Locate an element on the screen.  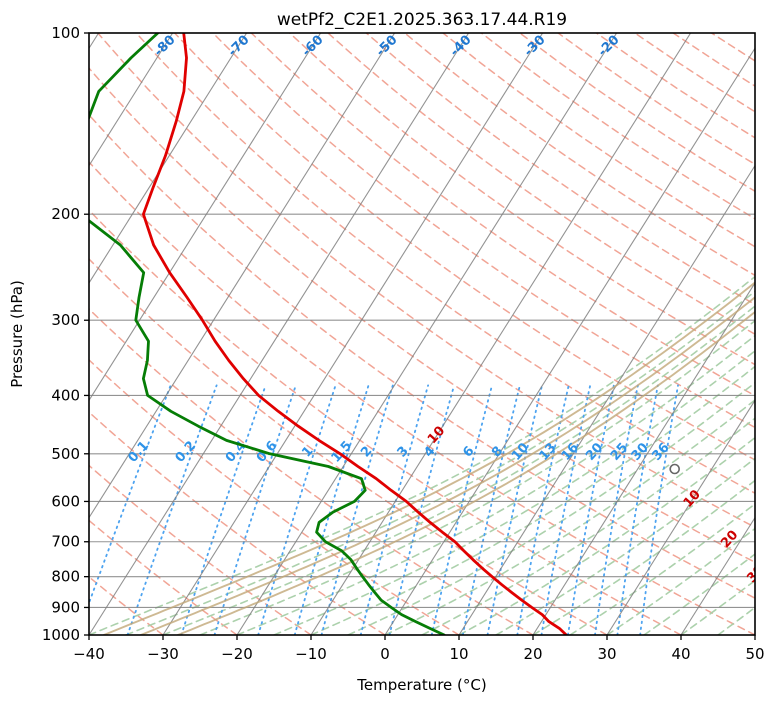
y-tick-label: 300 is located at coordinates (65, 320).